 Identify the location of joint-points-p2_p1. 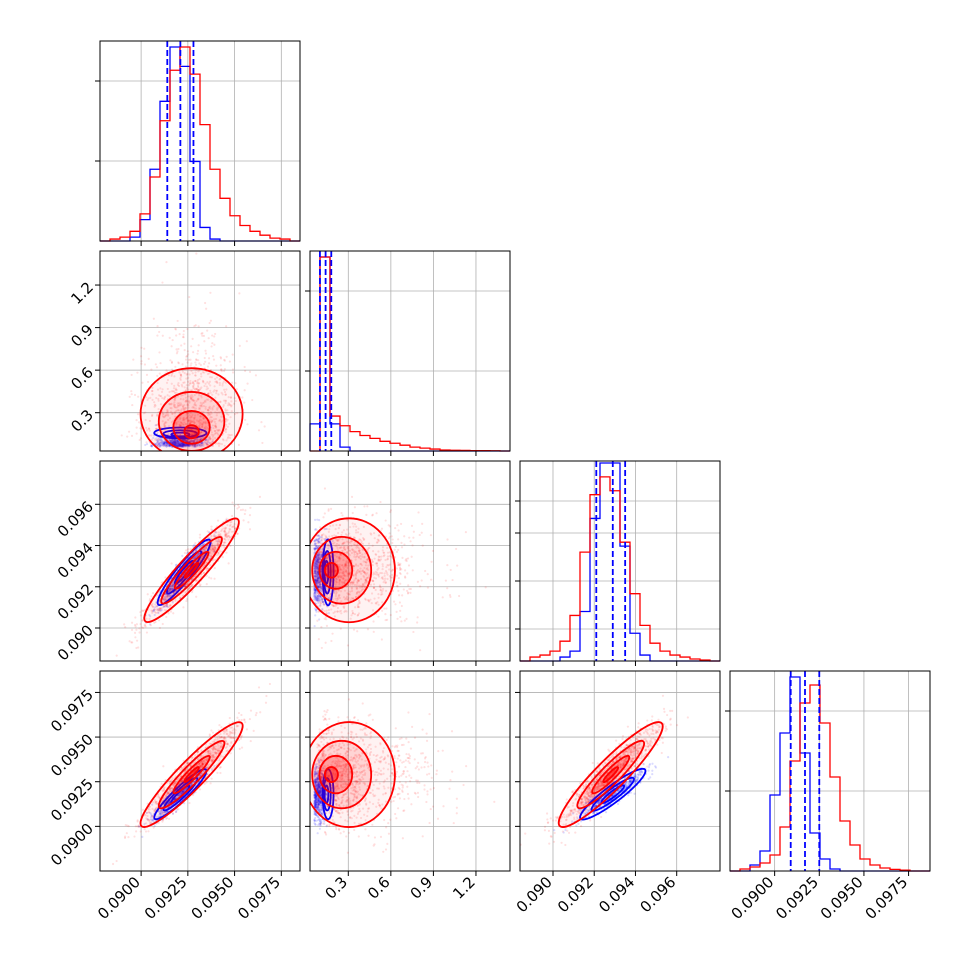
(395, 569).